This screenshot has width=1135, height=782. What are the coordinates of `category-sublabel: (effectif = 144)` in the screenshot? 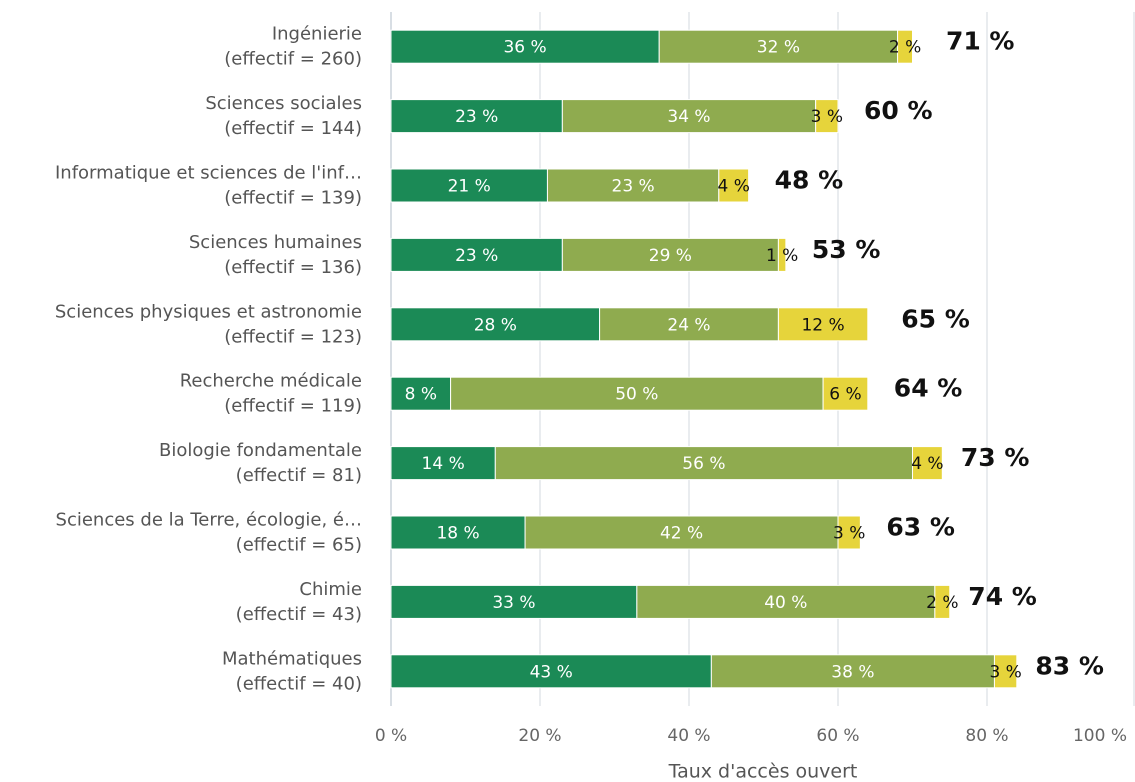 It's located at (293, 128).